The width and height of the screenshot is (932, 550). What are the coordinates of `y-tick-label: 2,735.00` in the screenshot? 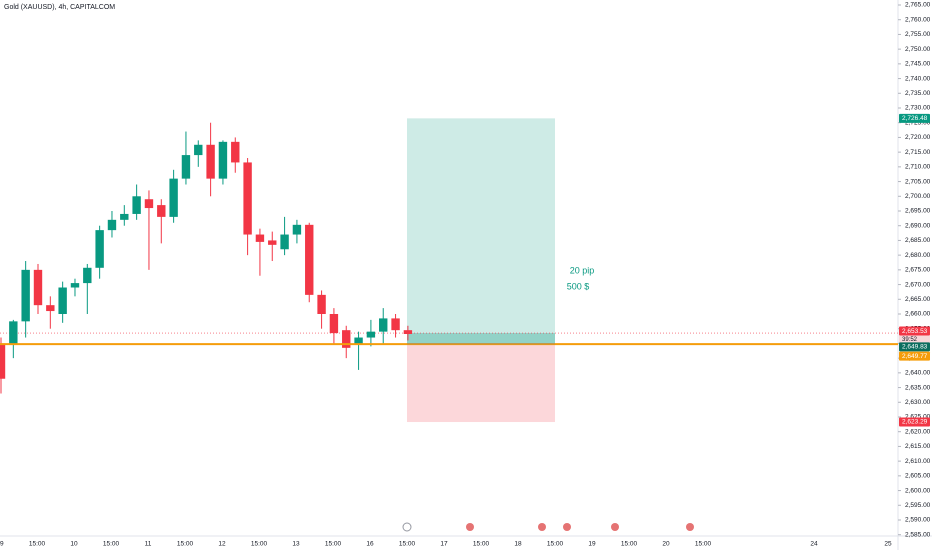 It's located at (918, 93).